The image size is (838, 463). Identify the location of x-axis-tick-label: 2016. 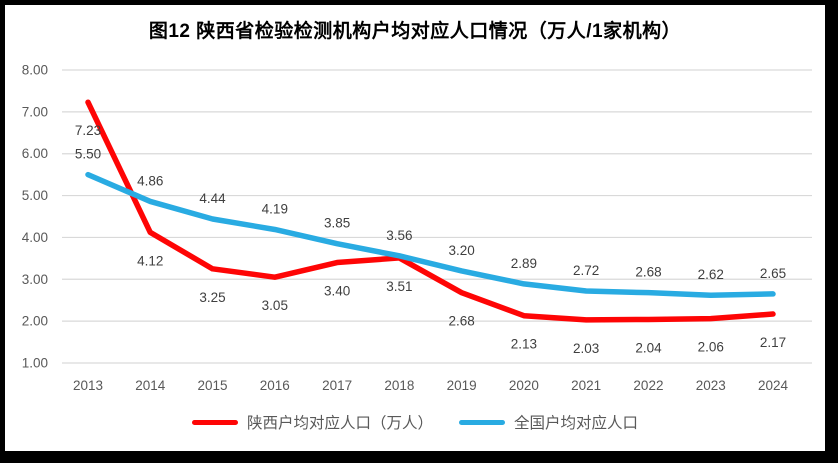
(275, 385).